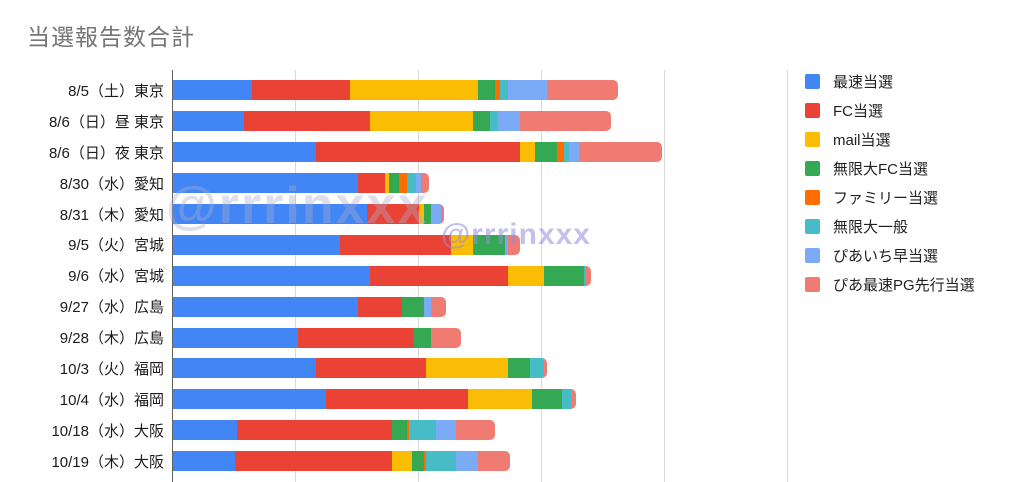 Image resolution: width=1024 pixels, height=482 pixels. Describe the element at coordinates (111, 369) in the screenshot. I see `category-label: 10/3（火）福岡` at that location.